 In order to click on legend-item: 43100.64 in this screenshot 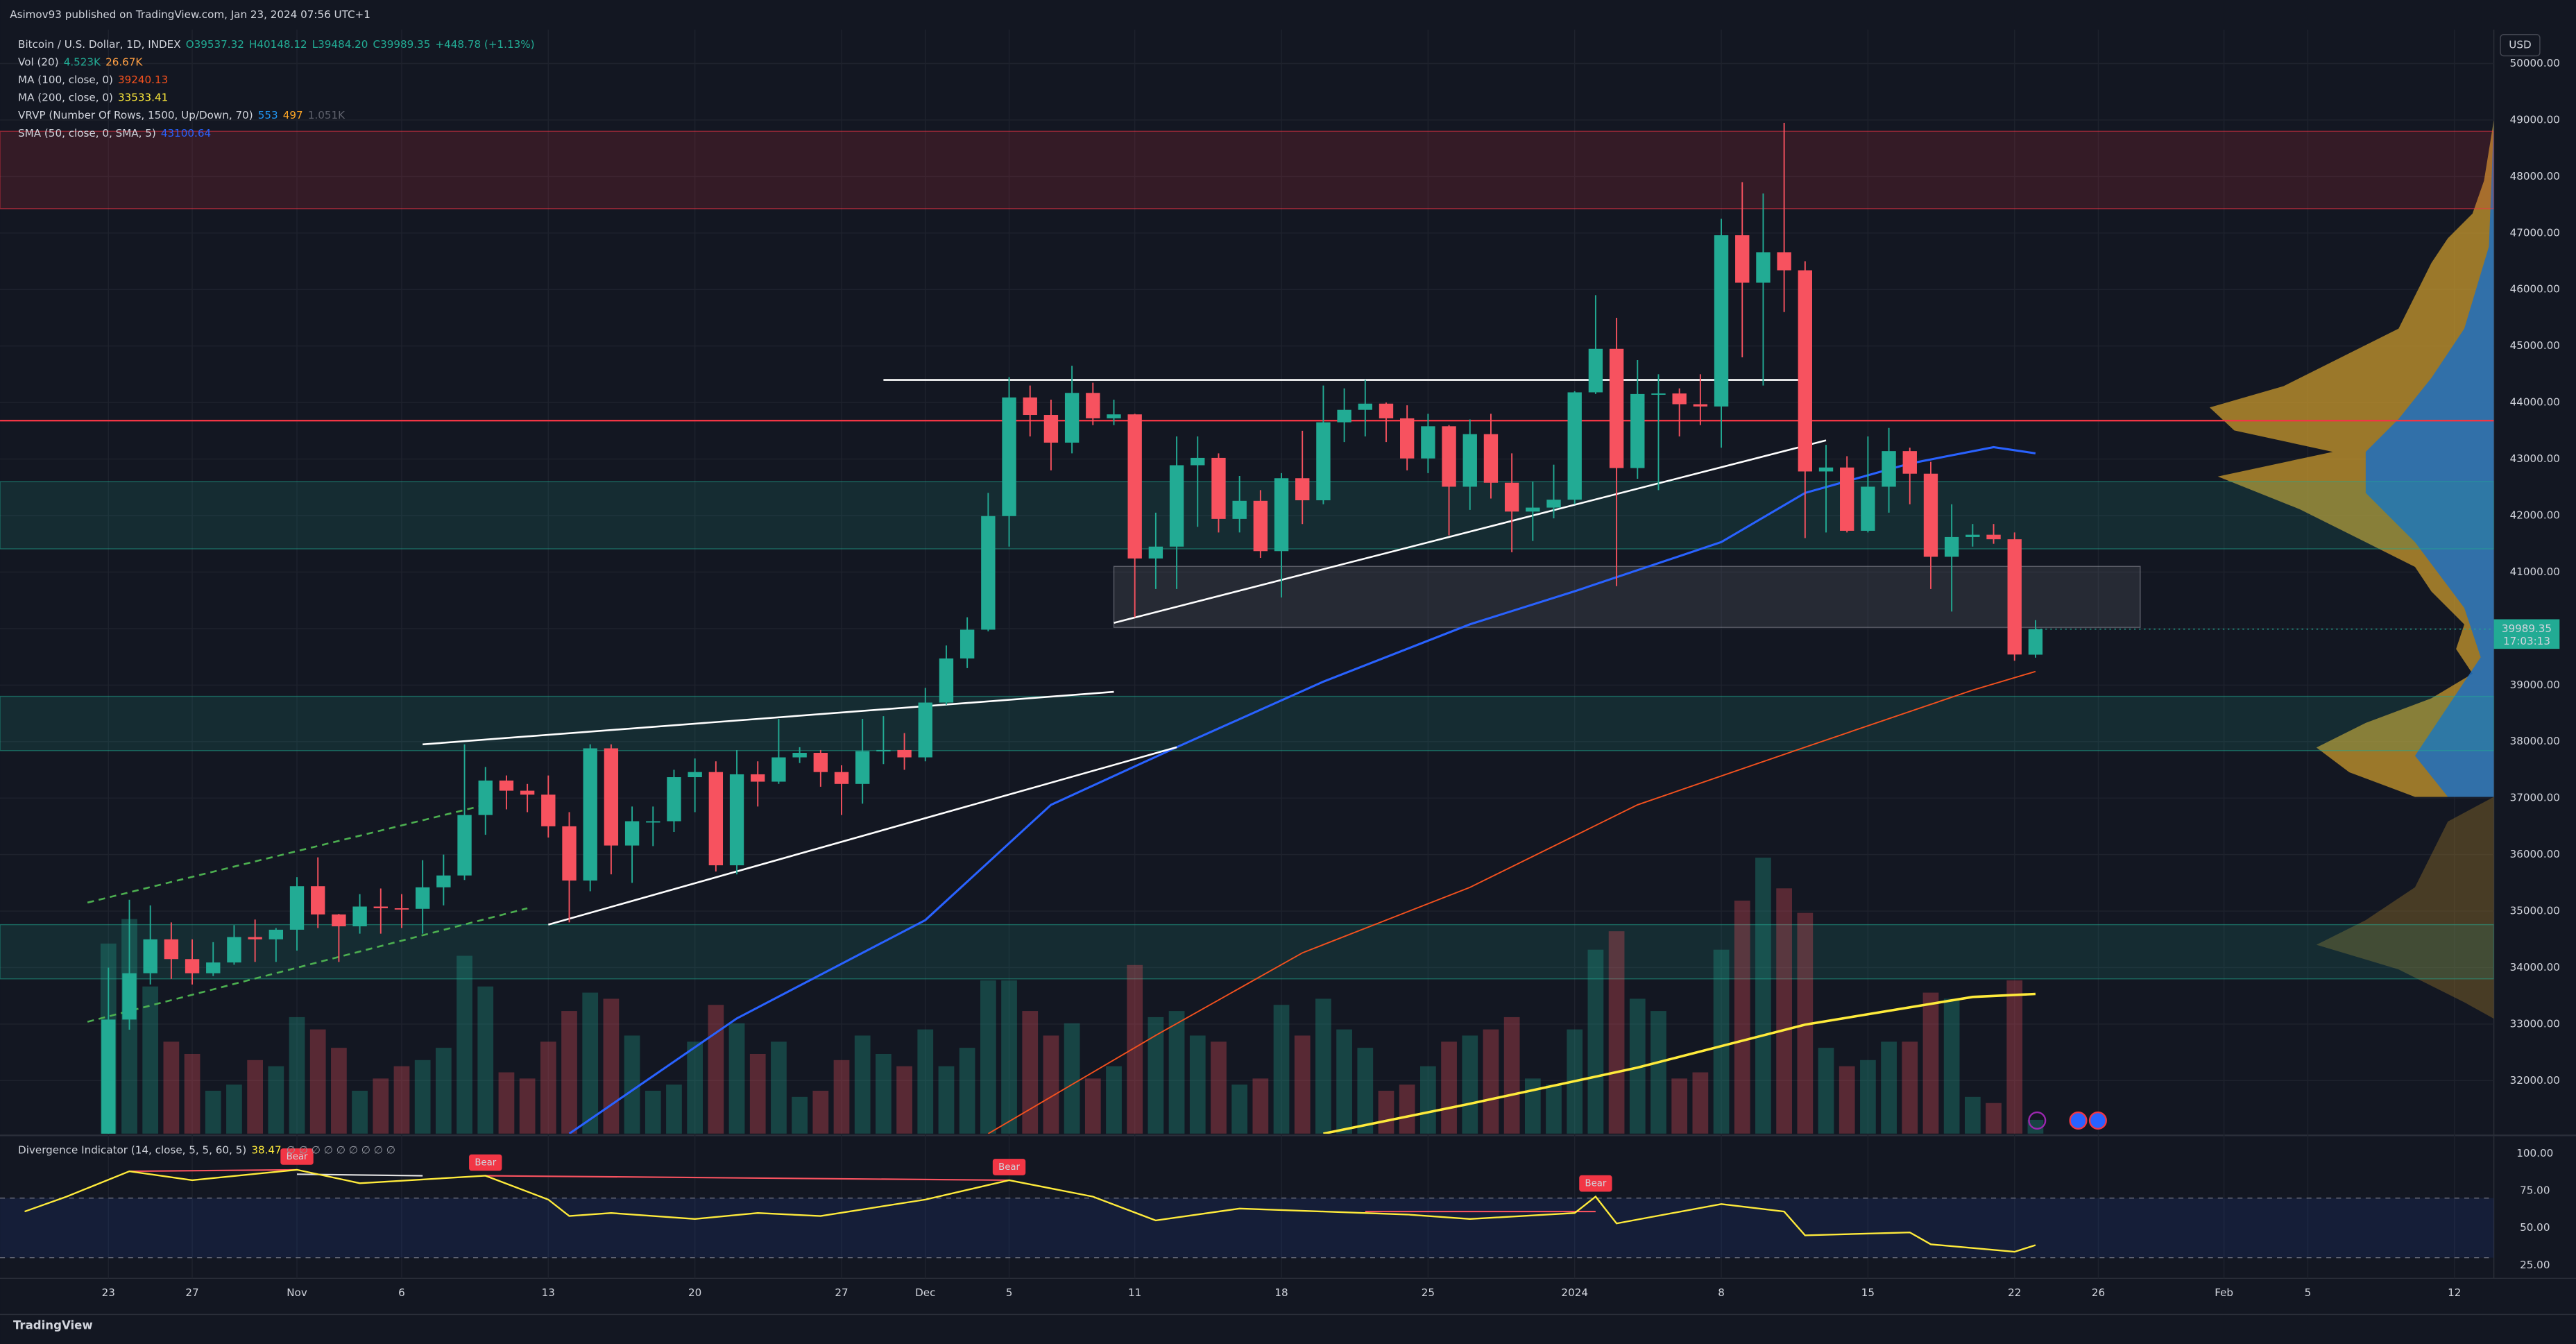, I will do `click(186, 132)`.